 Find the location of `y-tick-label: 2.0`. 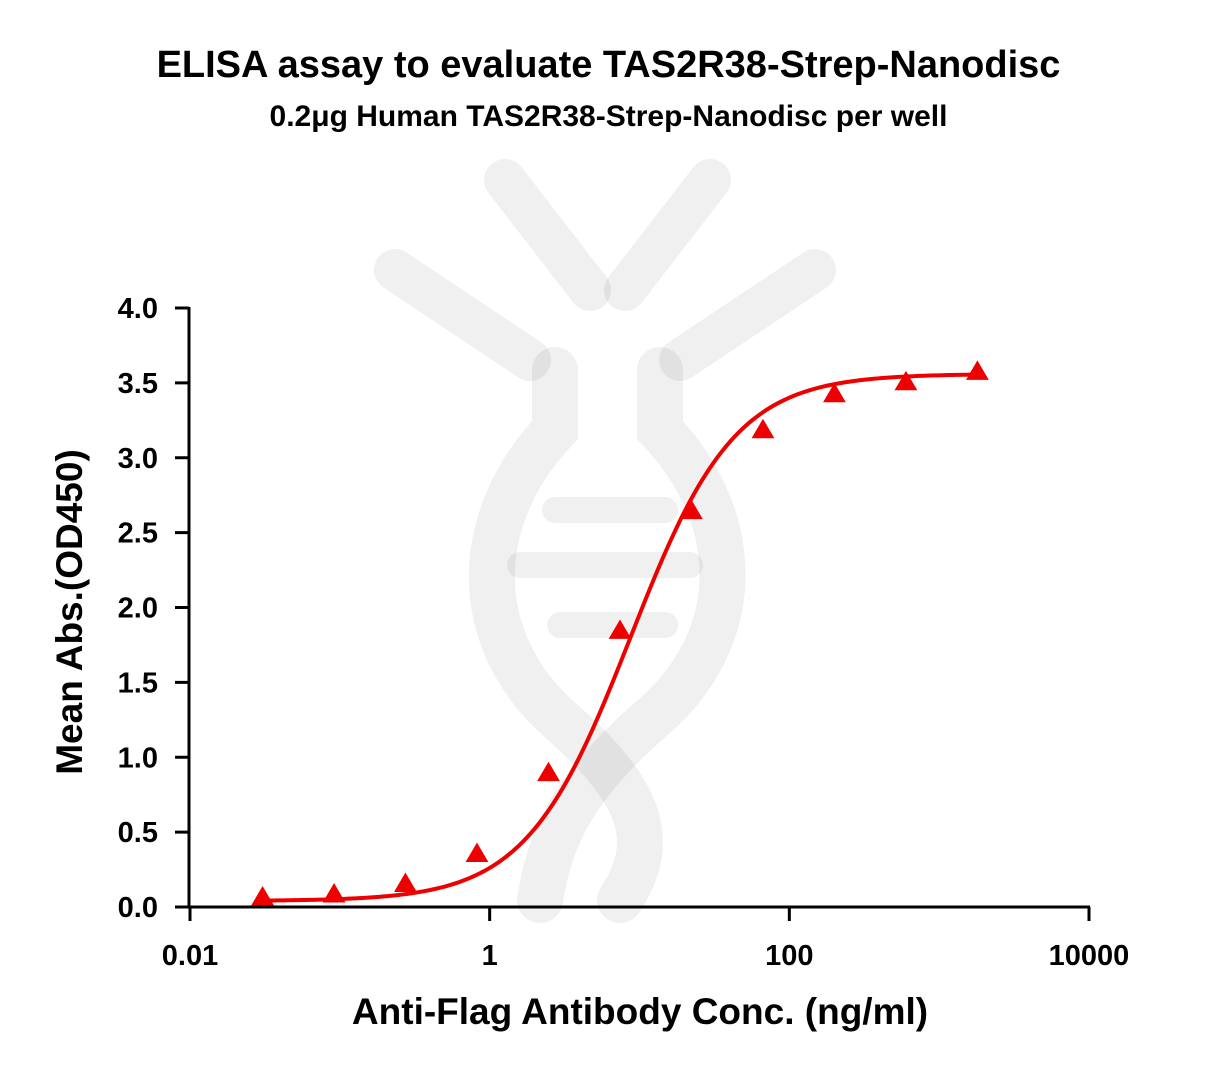

y-tick-label: 2.0 is located at coordinates (138, 609).